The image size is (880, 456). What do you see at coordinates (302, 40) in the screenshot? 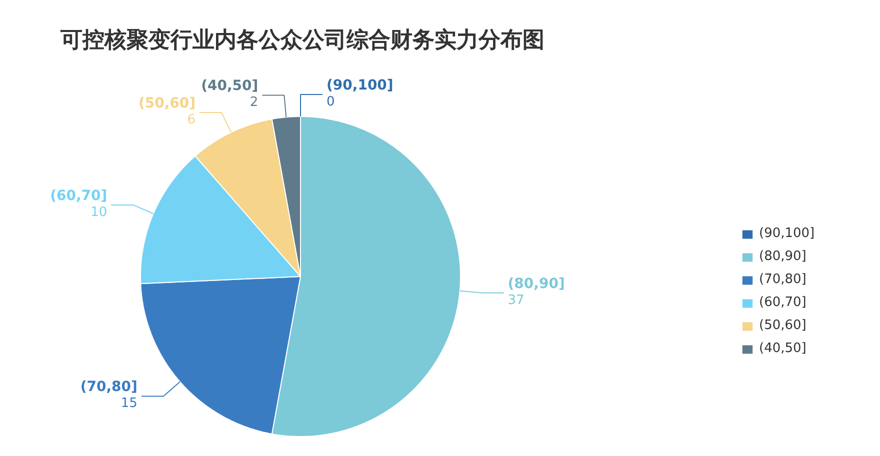
I see `chart-title: 可控核聚变行业内各公众公司综合财务实力分布图` at bounding box center [302, 40].